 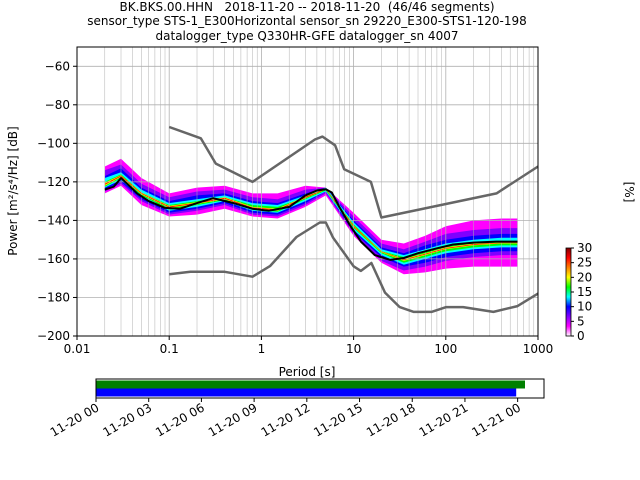 I want to click on x-tick-label: 0.01, so click(x=77, y=349).